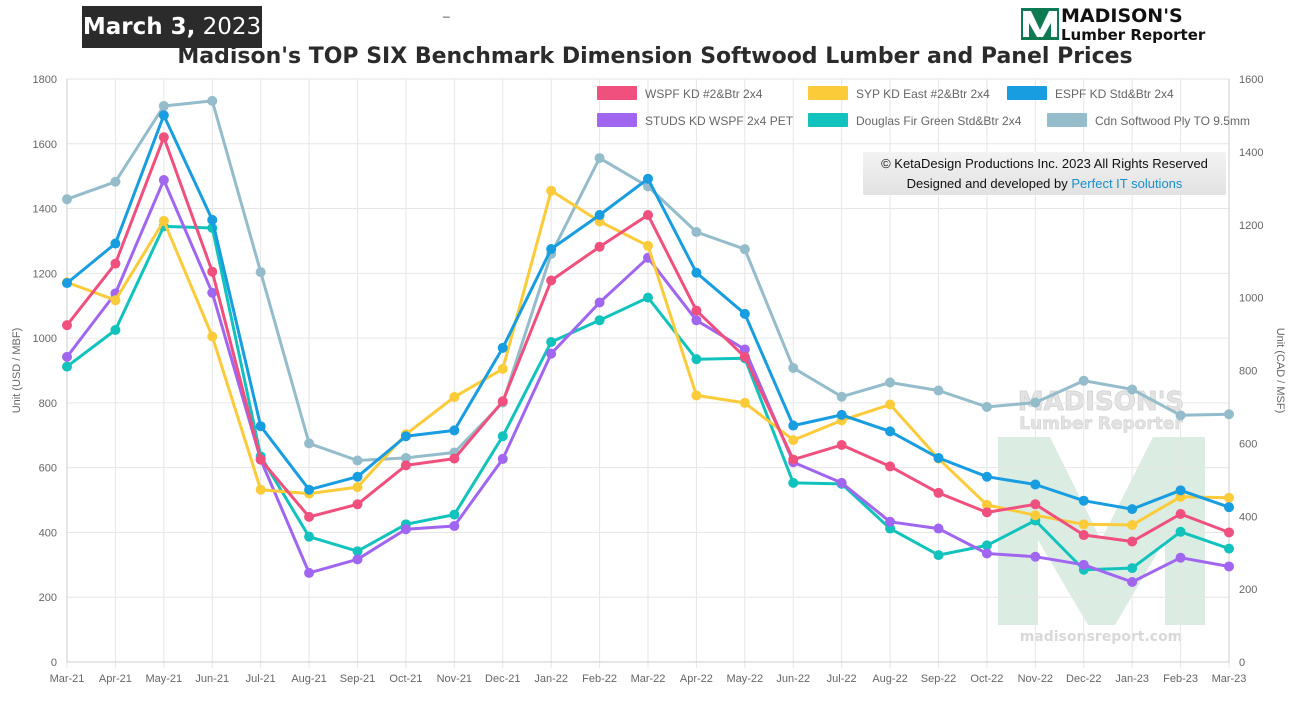  Describe the element at coordinates (899, 93) in the screenshot. I see `legend-item: SYP KD East #2&Btr 2x4` at that location.